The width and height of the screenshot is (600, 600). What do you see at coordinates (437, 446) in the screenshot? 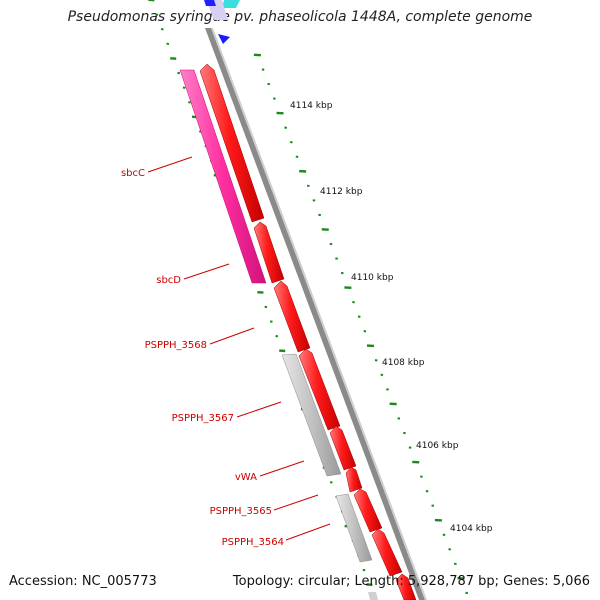
I see `tick-label-4106: 4106 kbp` at bounding box center [437, 446].